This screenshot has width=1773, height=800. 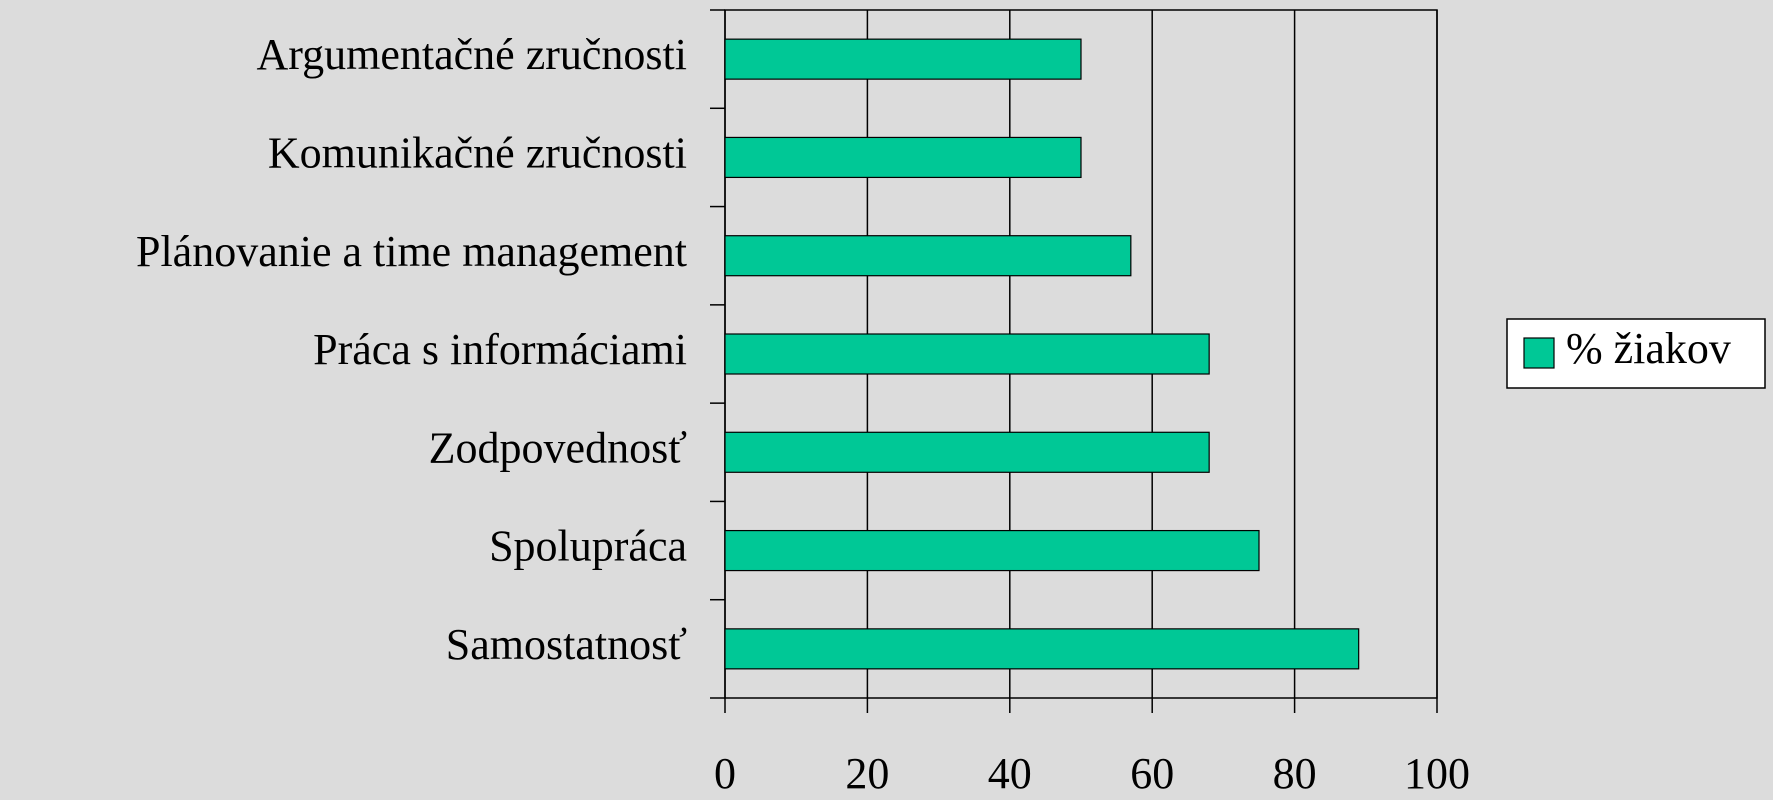 I want to click on y-tick-label: Argumentačné zručnosti, so click(x=472, y=54).